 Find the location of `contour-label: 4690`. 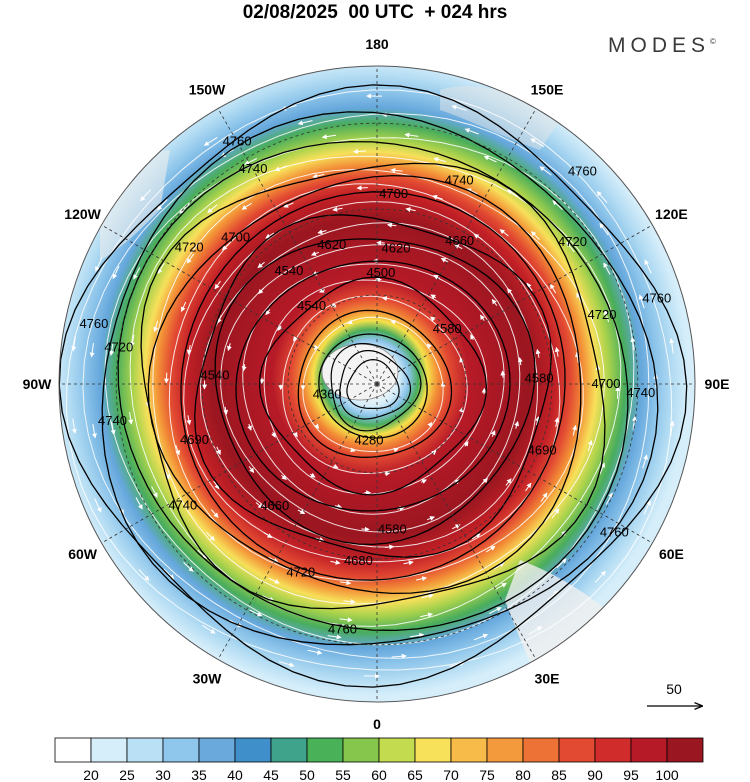

contour-label: 4690 is located at coordinates (542, 450).